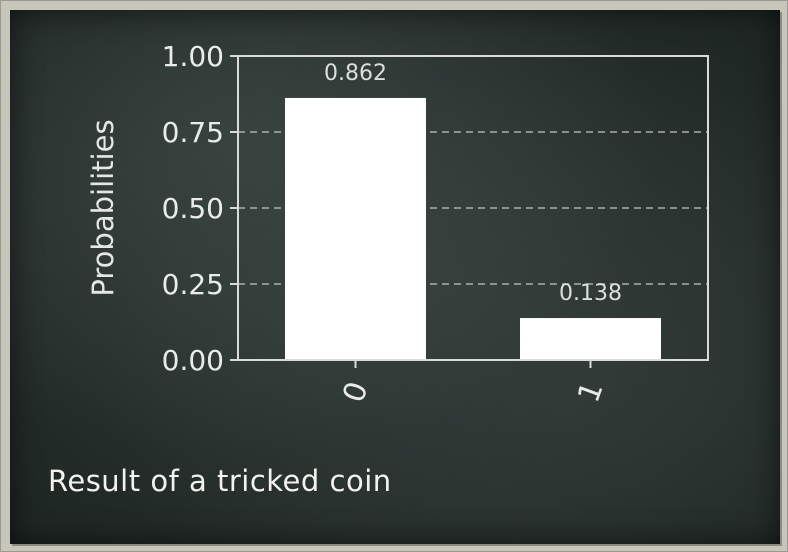  I want to click on x-tick-label-1: 1, so click(590, 392).